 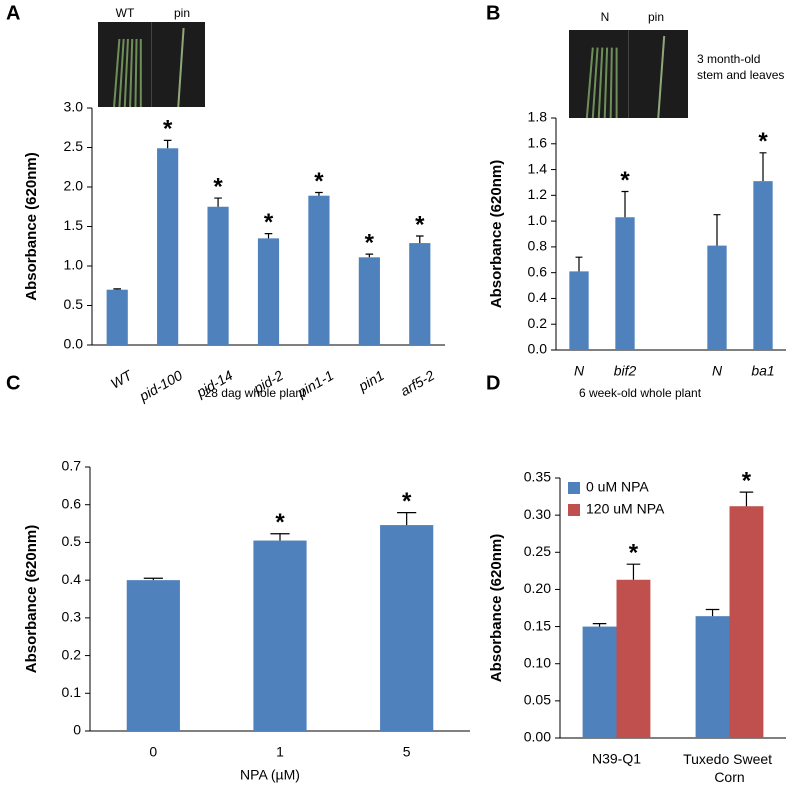 I want to click on y-tick-label: 0, so click(x=77, y=730).